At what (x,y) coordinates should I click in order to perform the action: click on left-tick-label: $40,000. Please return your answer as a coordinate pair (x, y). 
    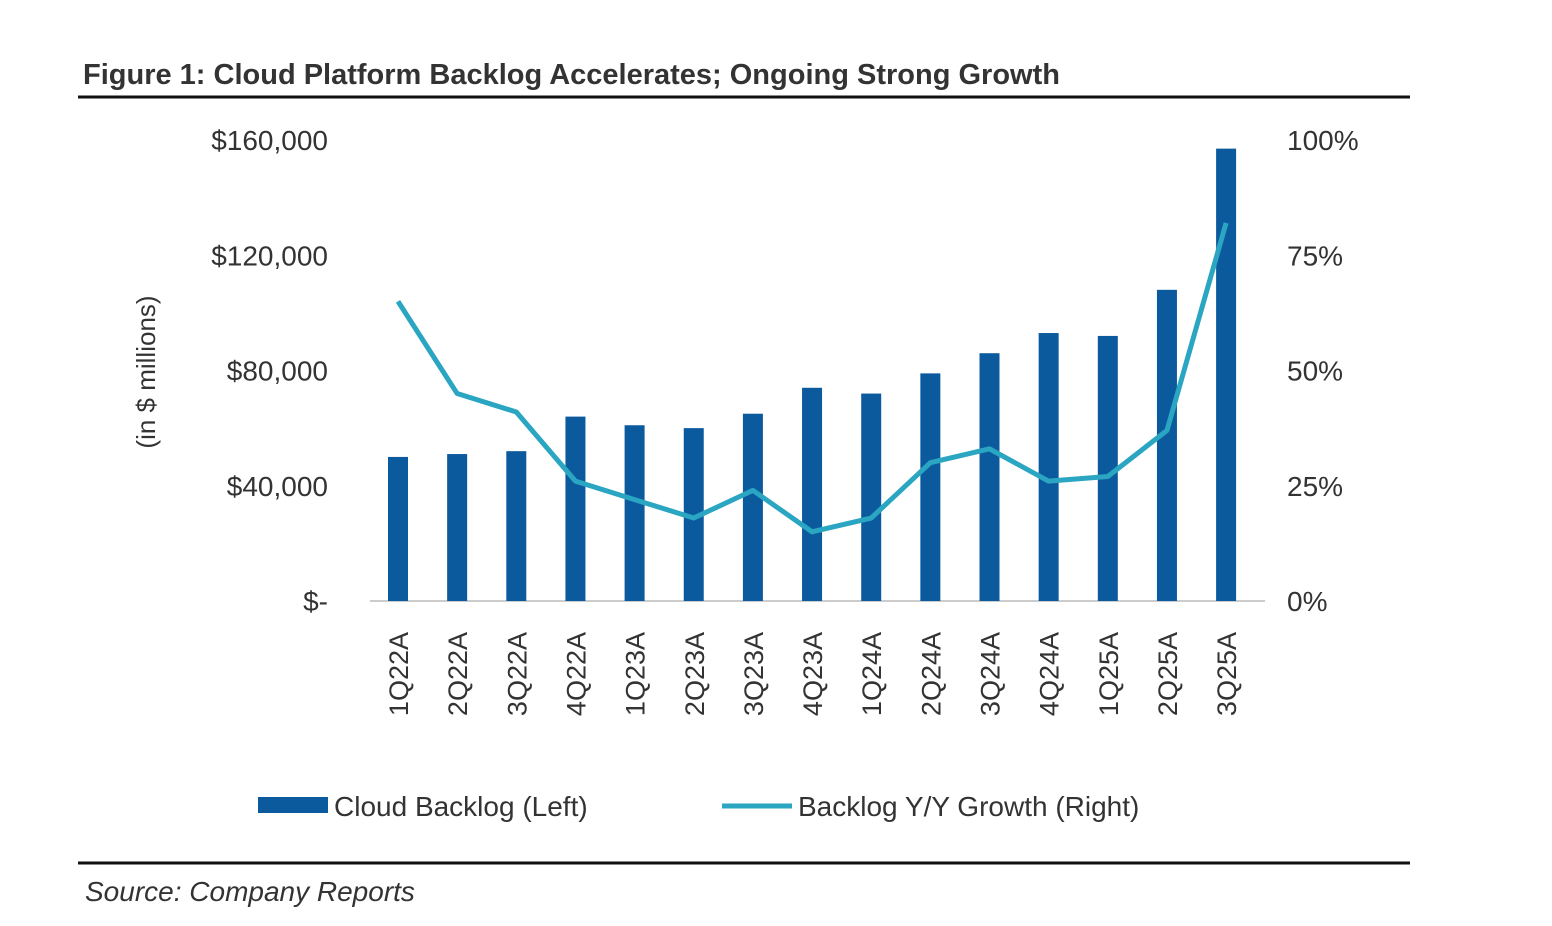
    Looking at the image, I should click on (277, 486).